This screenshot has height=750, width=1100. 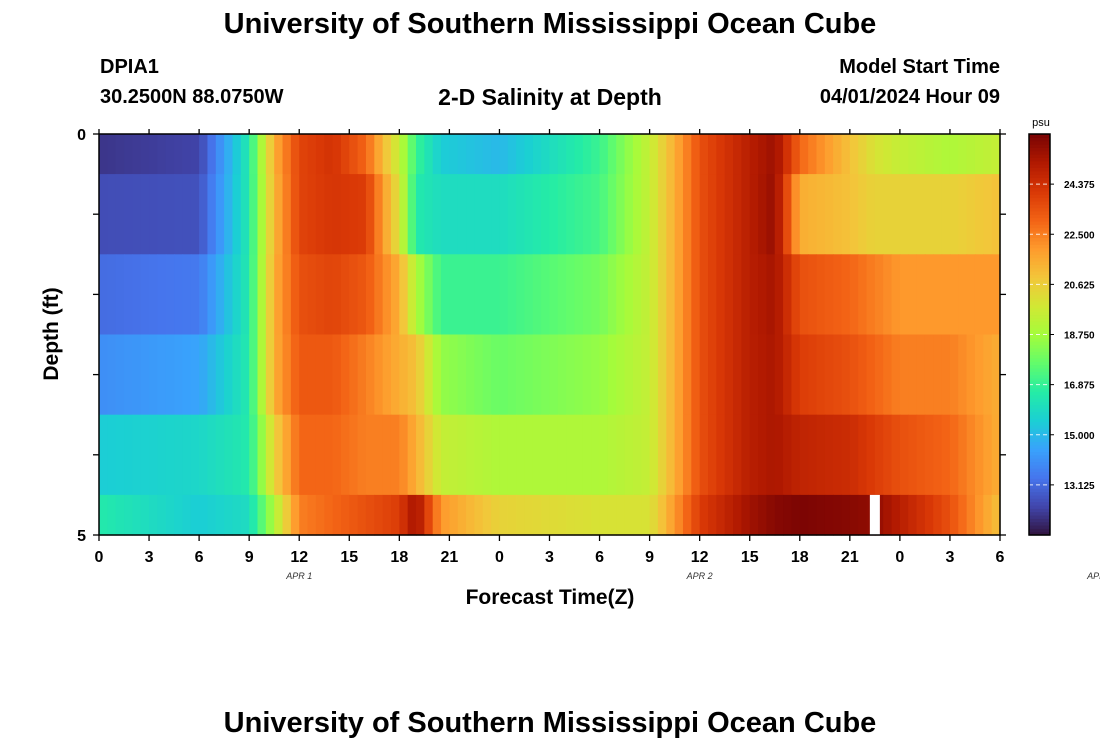 What do you see at coordinates (81, 536) in the screenshot?
I see `y-tick-label: 5` at bounding box center [81, 536].